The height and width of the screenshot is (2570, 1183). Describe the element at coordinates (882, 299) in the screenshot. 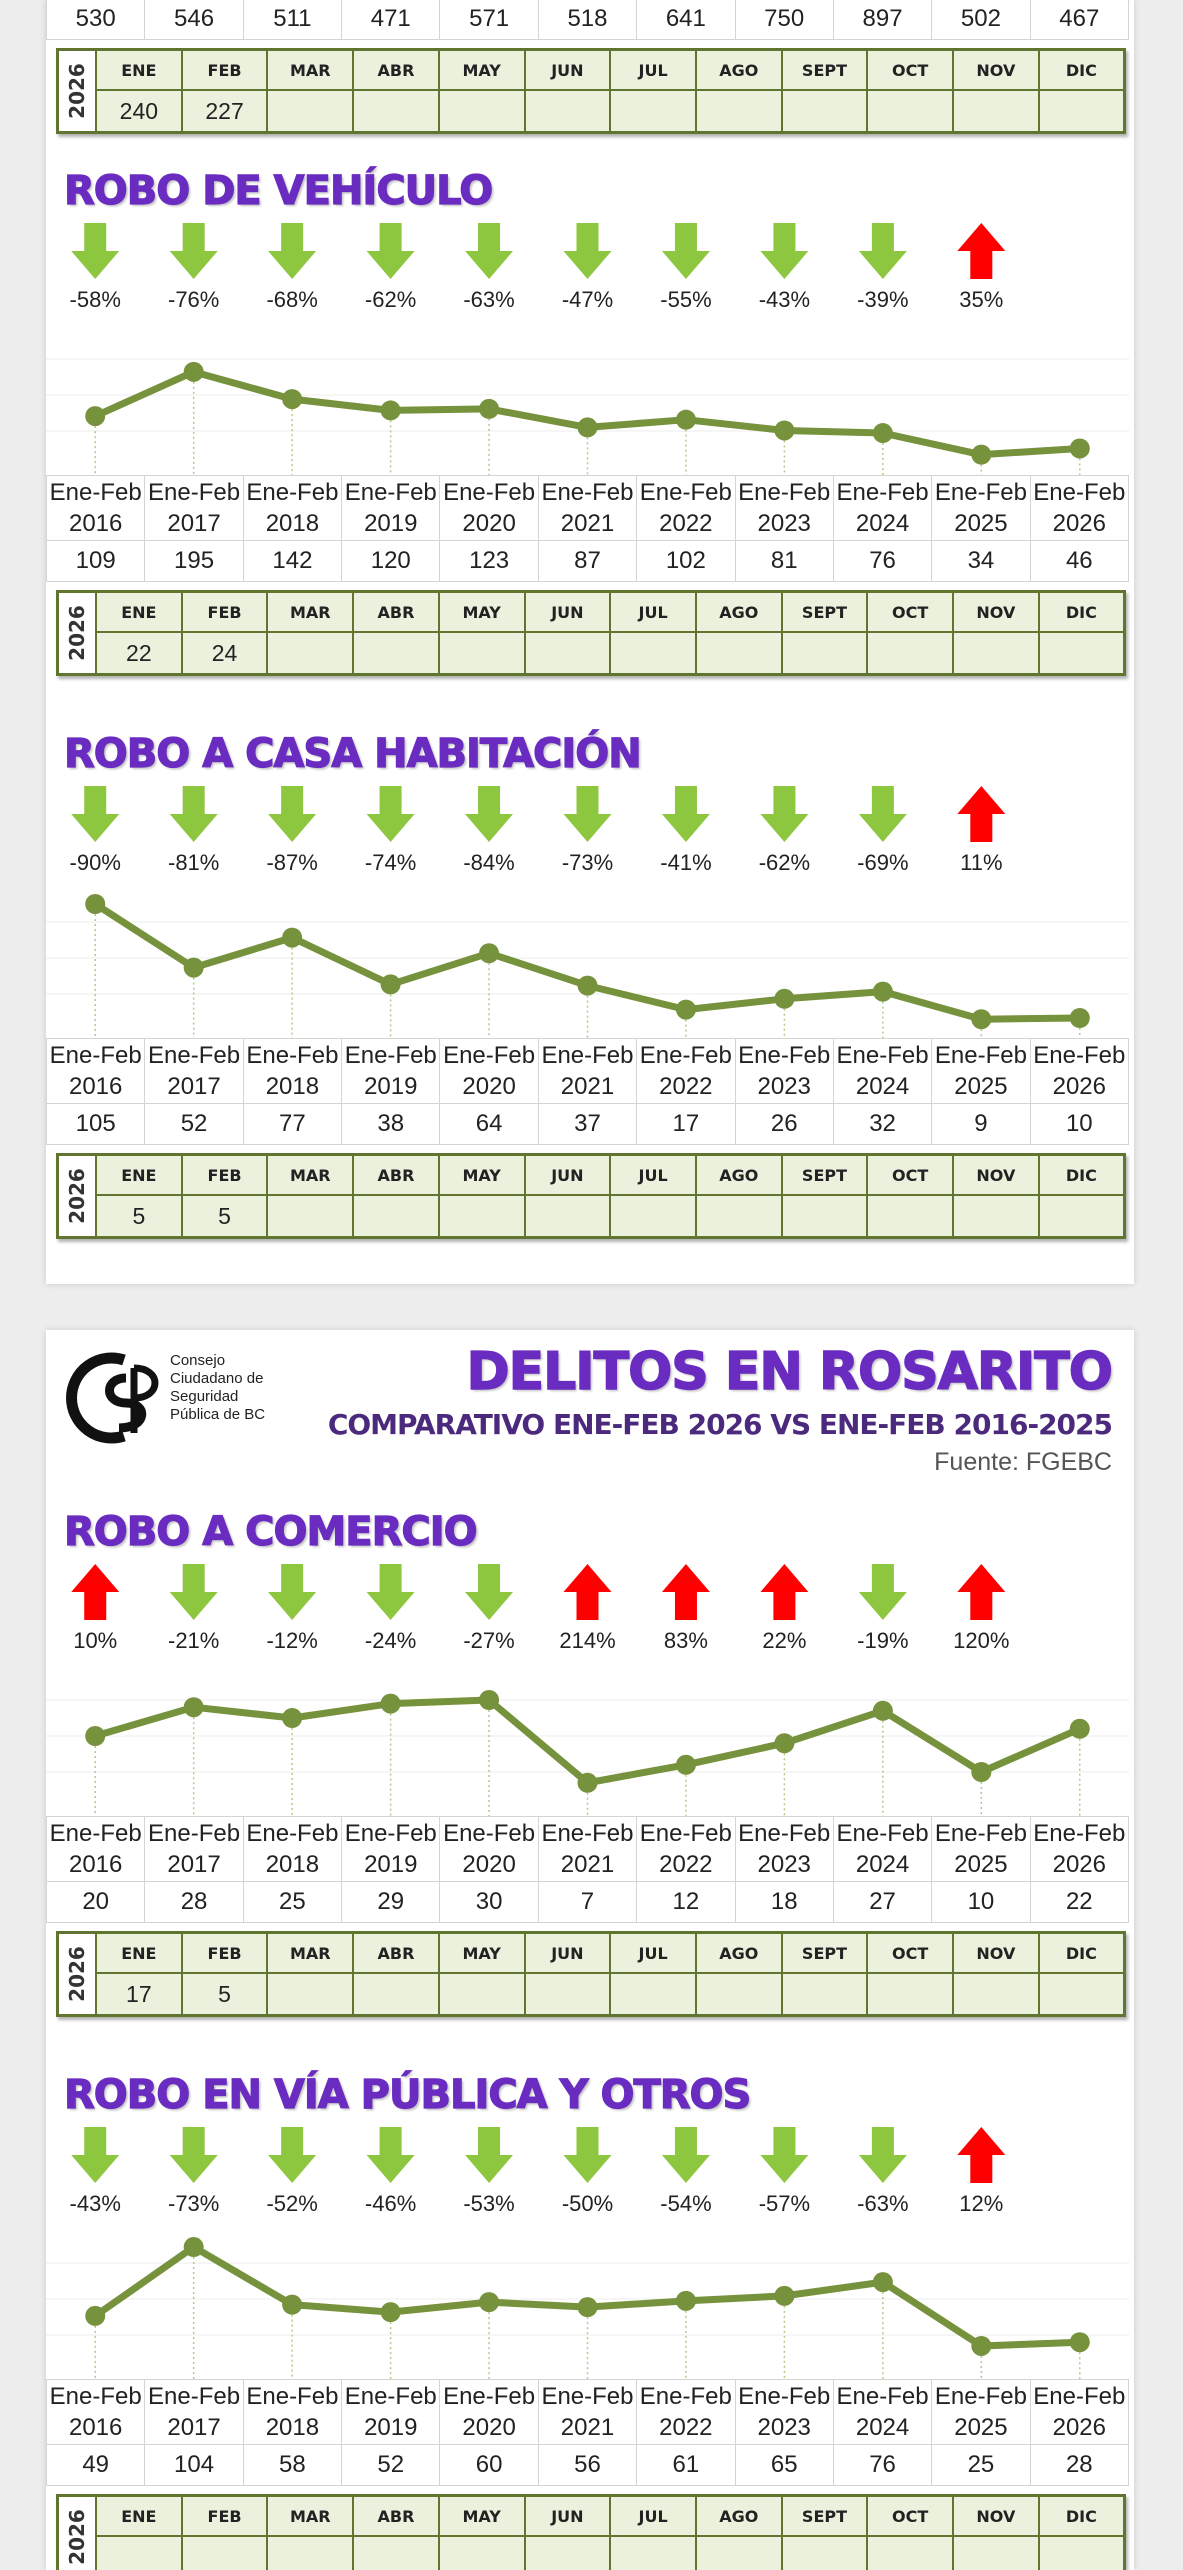

I see `change-label: -39%` at that location.